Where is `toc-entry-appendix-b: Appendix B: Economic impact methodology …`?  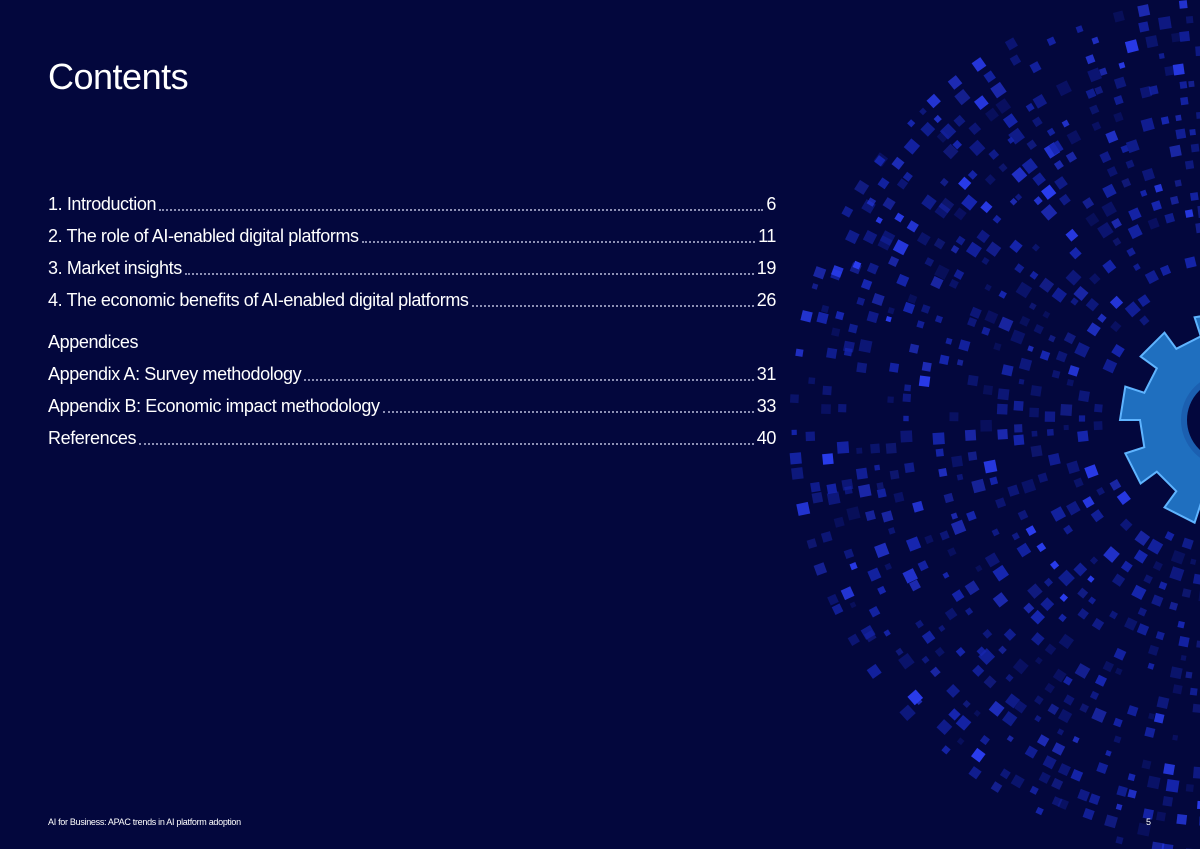 toc-entry-appendix-b: Appendix B: Economic impact methodology … is located at coordinates (412, 406).